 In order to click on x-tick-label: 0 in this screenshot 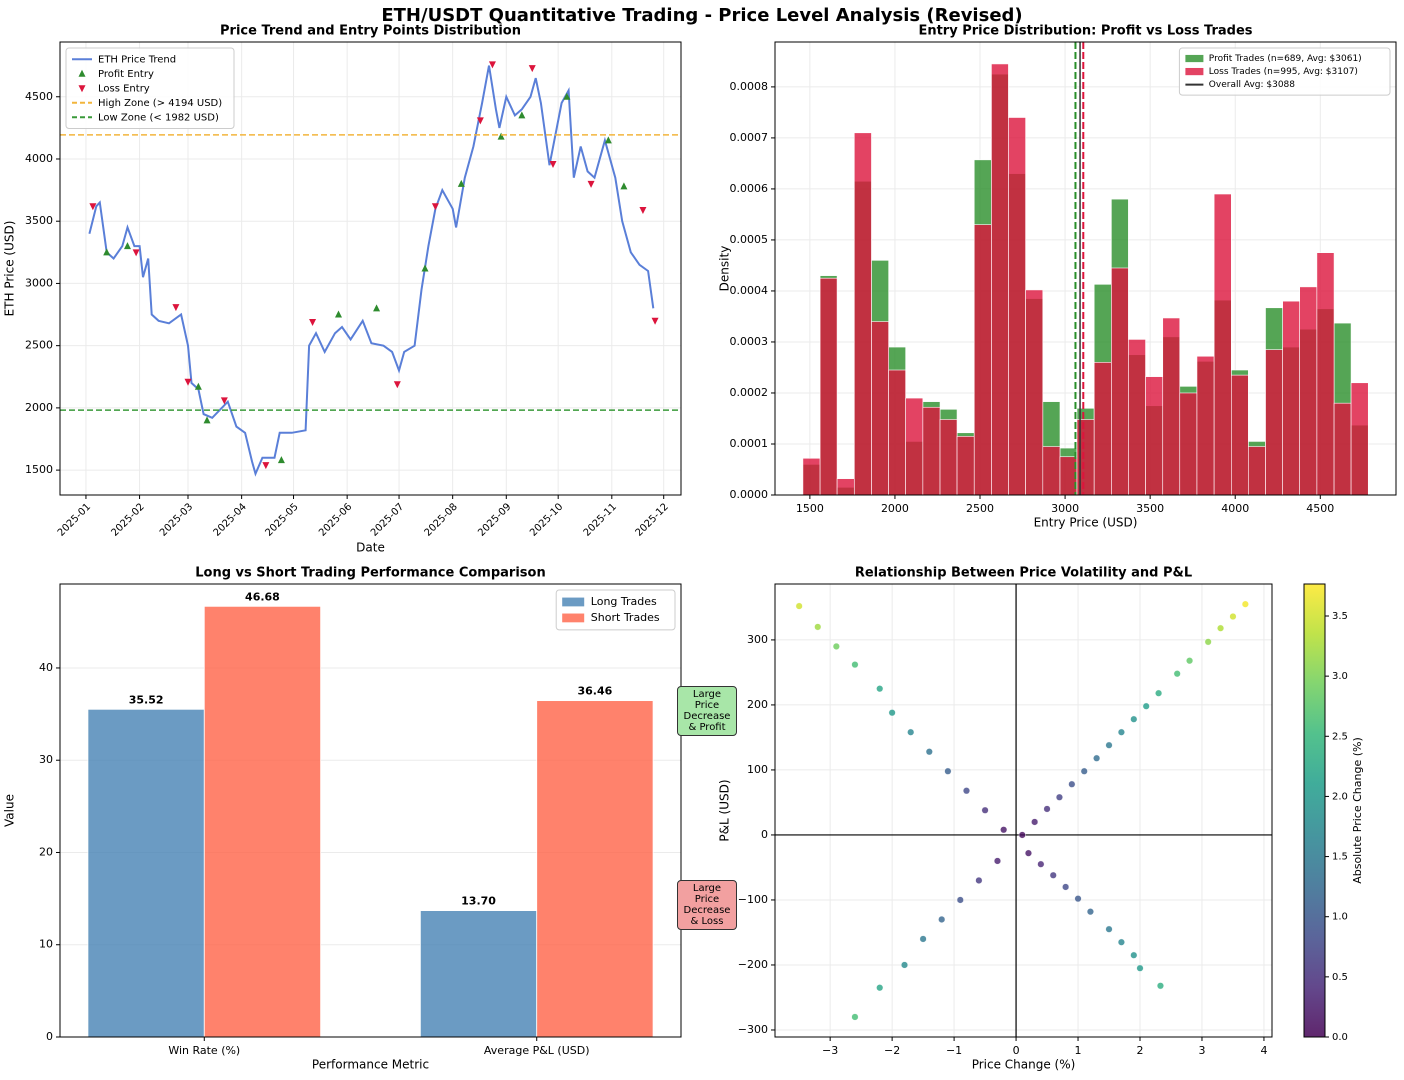, I will do `click(1016, 1050)`.